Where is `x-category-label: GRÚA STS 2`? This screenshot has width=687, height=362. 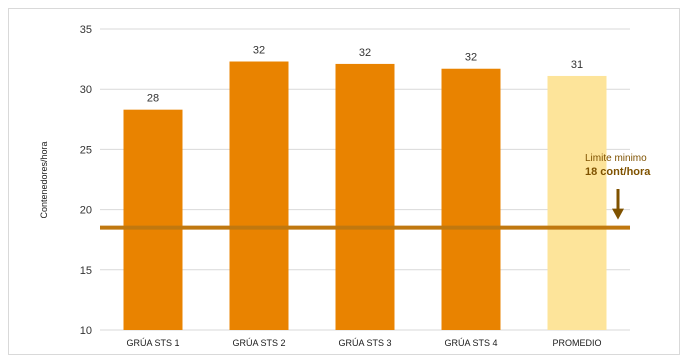 x-category-label: GRÚA STS 2 is located at coordinates (258, 343).